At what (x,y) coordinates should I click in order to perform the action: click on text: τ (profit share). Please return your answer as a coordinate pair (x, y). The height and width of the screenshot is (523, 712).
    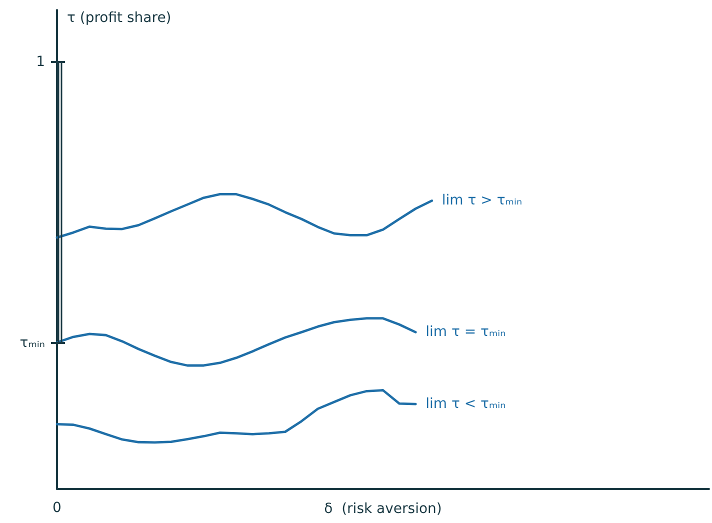
    Looking at the image, I should click on (119, 18).